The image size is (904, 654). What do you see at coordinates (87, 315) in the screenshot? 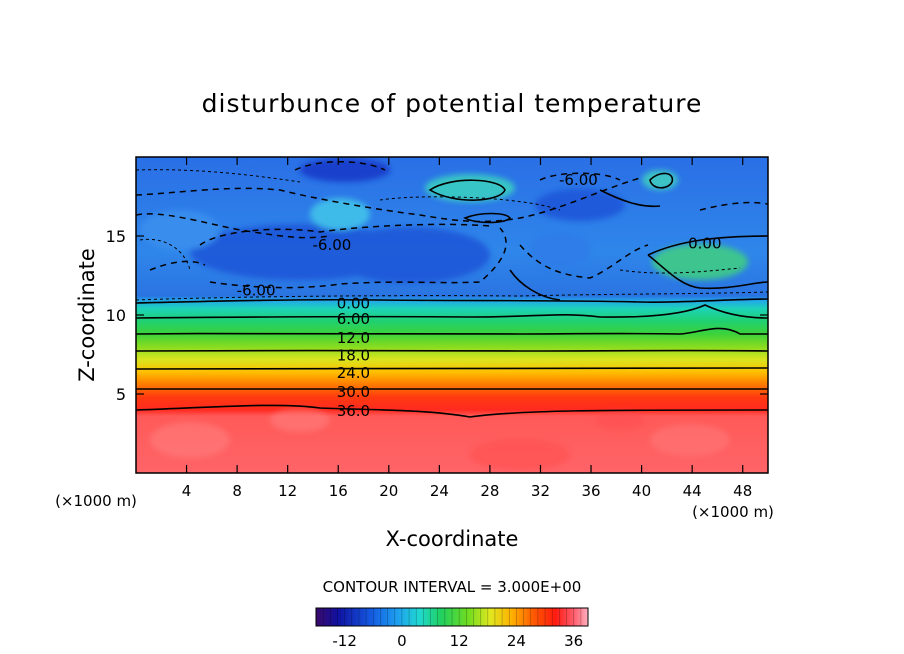
I see `y-axis-label: Z-coordinate` at bounding box center [87, 315].